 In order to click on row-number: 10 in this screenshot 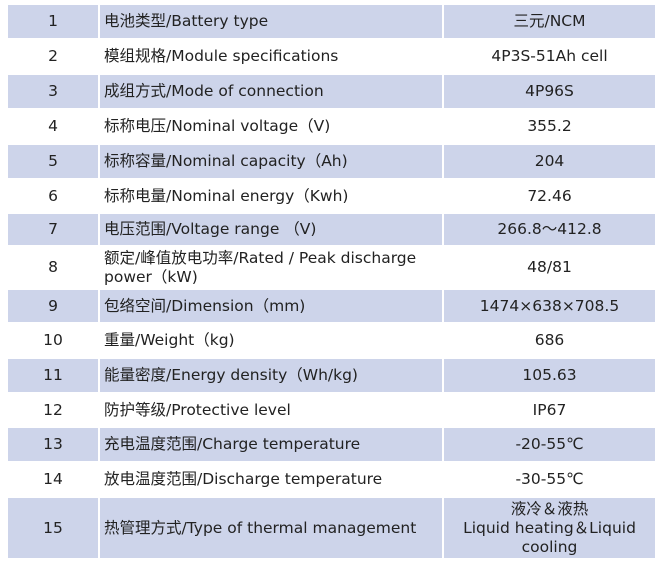, I will do `click(53, 340)`.